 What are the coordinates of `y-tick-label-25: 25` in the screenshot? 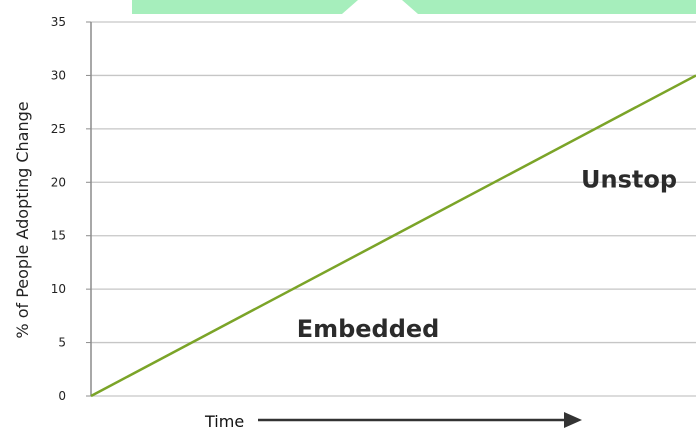 It's located at (58, 129).